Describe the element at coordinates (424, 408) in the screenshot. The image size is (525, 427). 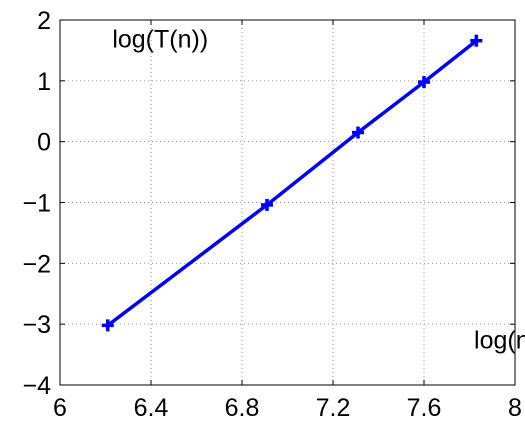
I see `x-tick-label: 7.6` at that location.